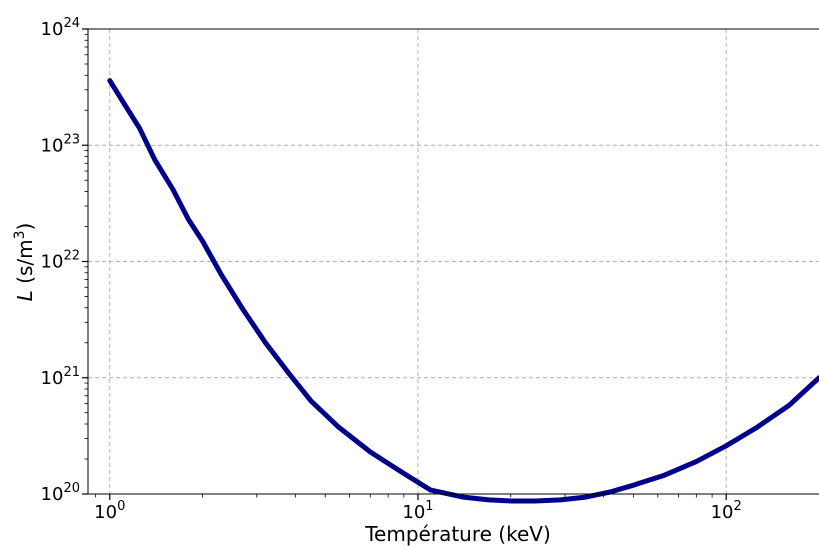 The width and height of the screenshot is (819, 548). What do you see at coordinates (20, 234) in the screenshot?
I see `y-axis-label-sup: 3` at bounding box center [20, 234].